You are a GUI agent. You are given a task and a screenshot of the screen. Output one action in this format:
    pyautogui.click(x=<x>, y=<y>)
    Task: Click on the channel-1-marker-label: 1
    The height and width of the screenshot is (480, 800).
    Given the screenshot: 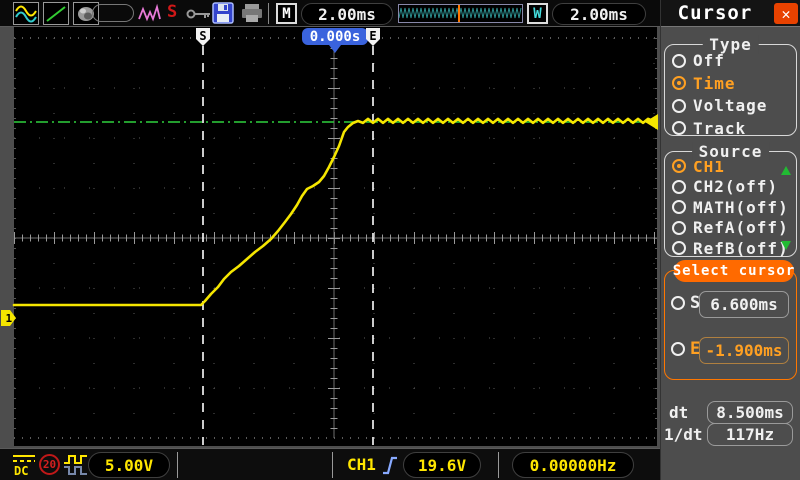 What is the action you would take?
    pyautogui.click(x=9, y=318)
    